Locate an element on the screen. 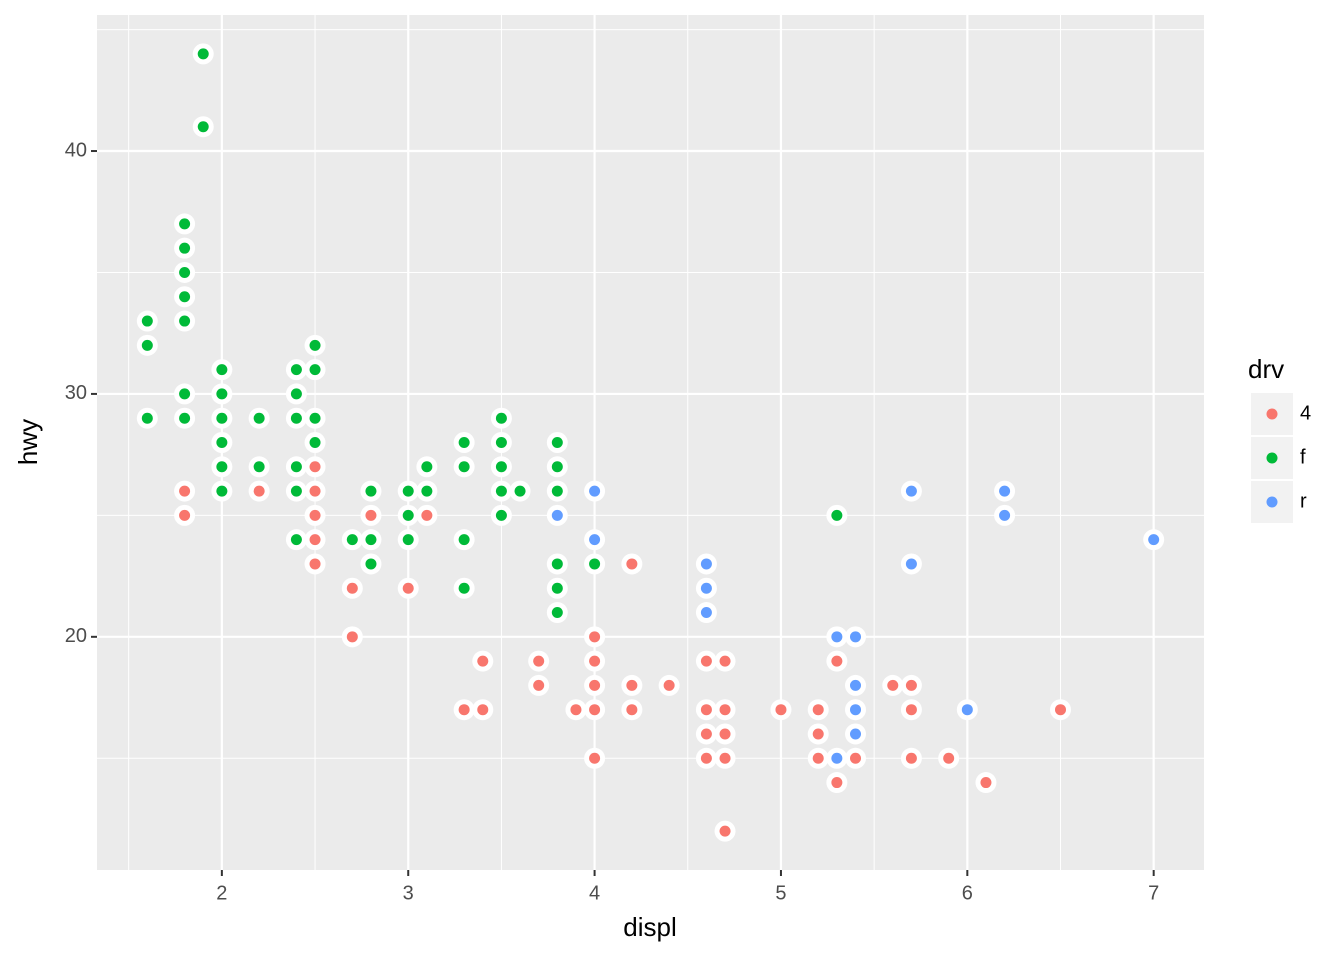 The image size is (1344, 965). legend-label: 4 is located at coordinates (1305, 413).